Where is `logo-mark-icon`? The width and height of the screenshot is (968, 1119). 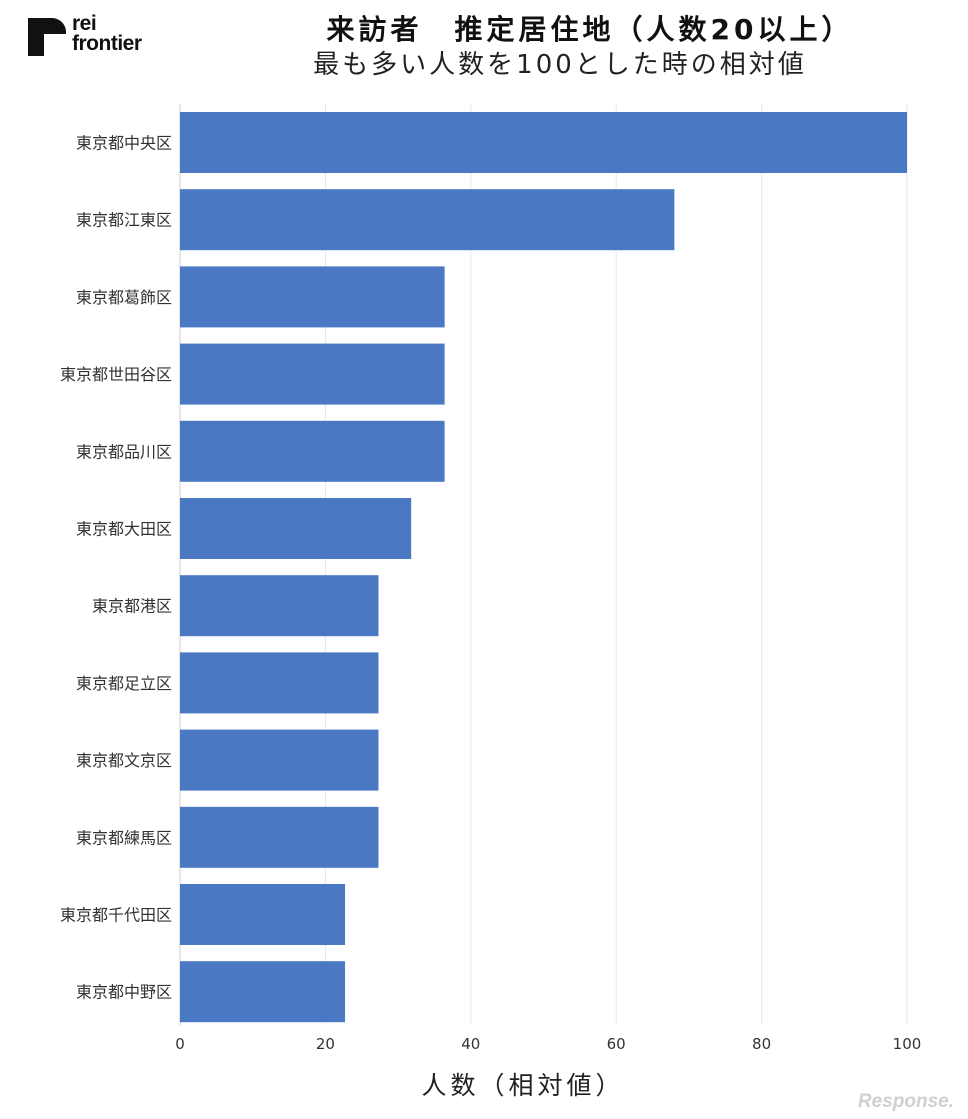
logo-mark-icon is located at coordinates (47, 37).